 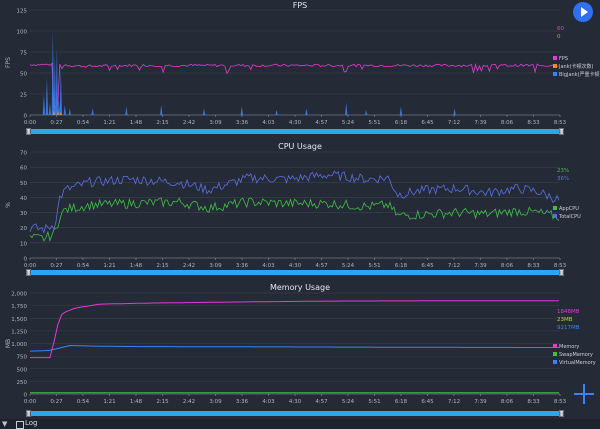 I want to click on bottom-bar, so click(x=300, y=424).